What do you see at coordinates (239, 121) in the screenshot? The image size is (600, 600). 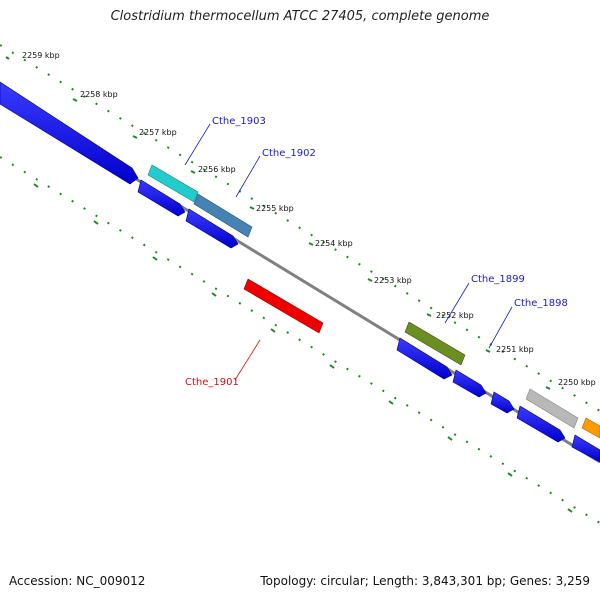 I see `gene-label-cthe-1903: Cthe_1903` at bounding box center [239, 121].